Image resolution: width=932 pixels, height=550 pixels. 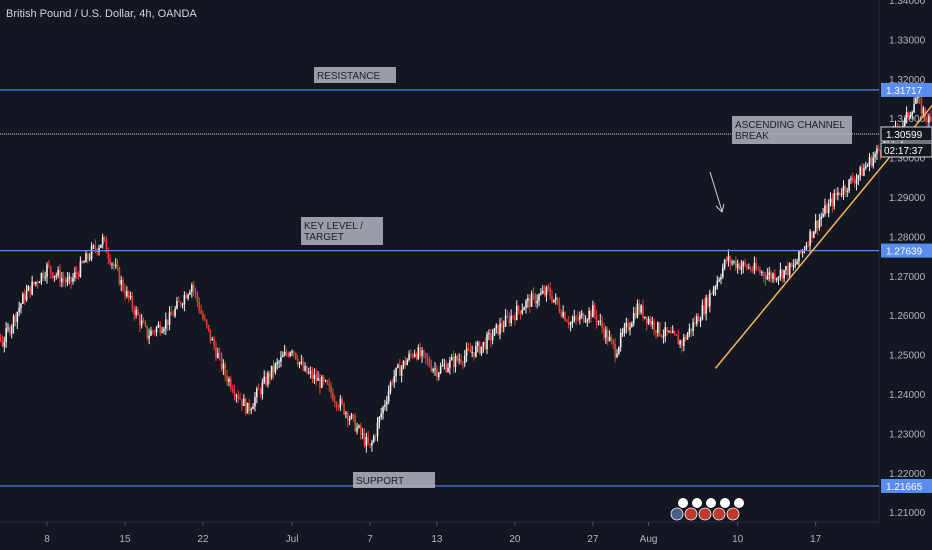 I want to click on time-tick-label: 17, so click(x=816, y=539).